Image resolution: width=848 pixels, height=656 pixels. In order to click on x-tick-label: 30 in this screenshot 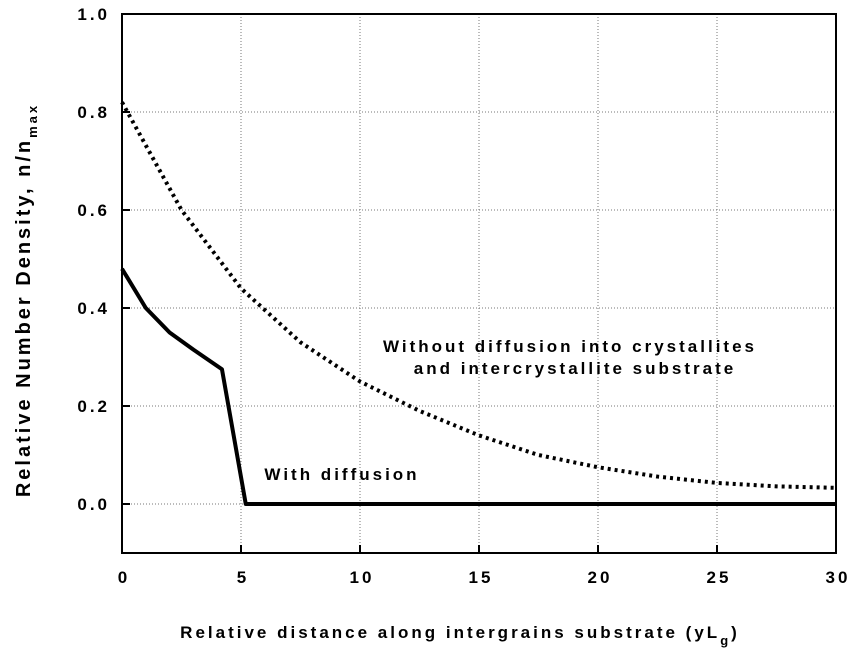, I will do `click(837, 577)`.